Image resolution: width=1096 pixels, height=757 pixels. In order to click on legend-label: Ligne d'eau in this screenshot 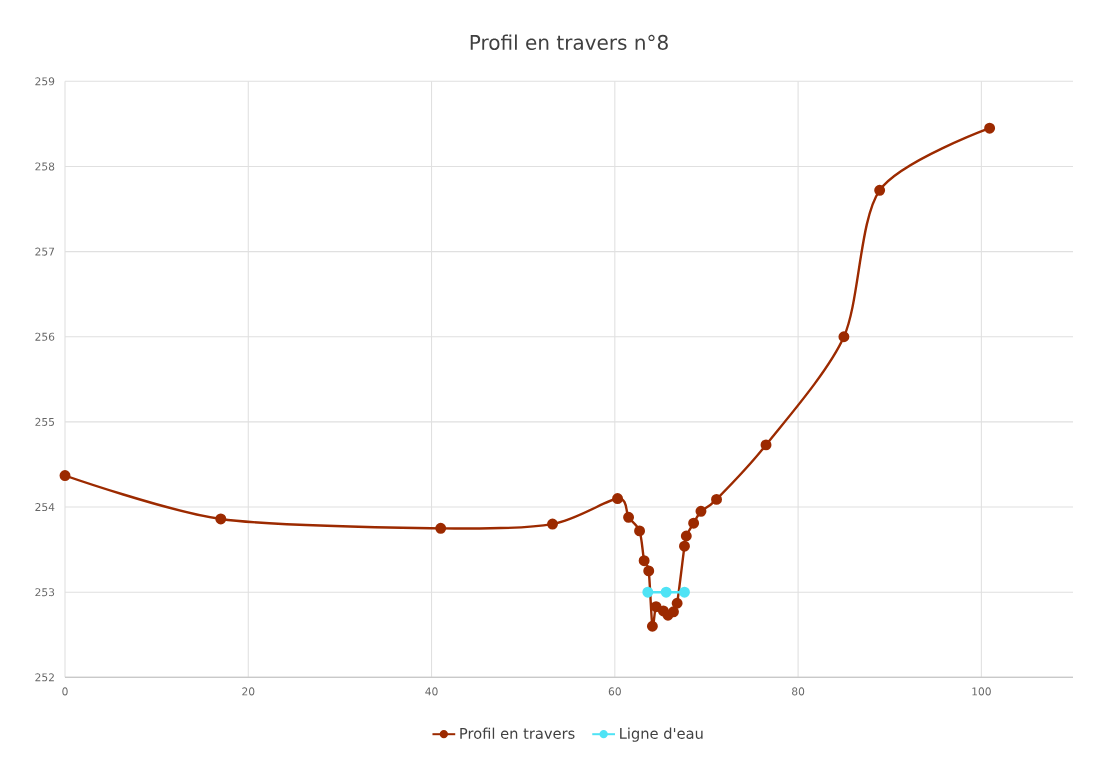, I will do `click(661, 734)`.